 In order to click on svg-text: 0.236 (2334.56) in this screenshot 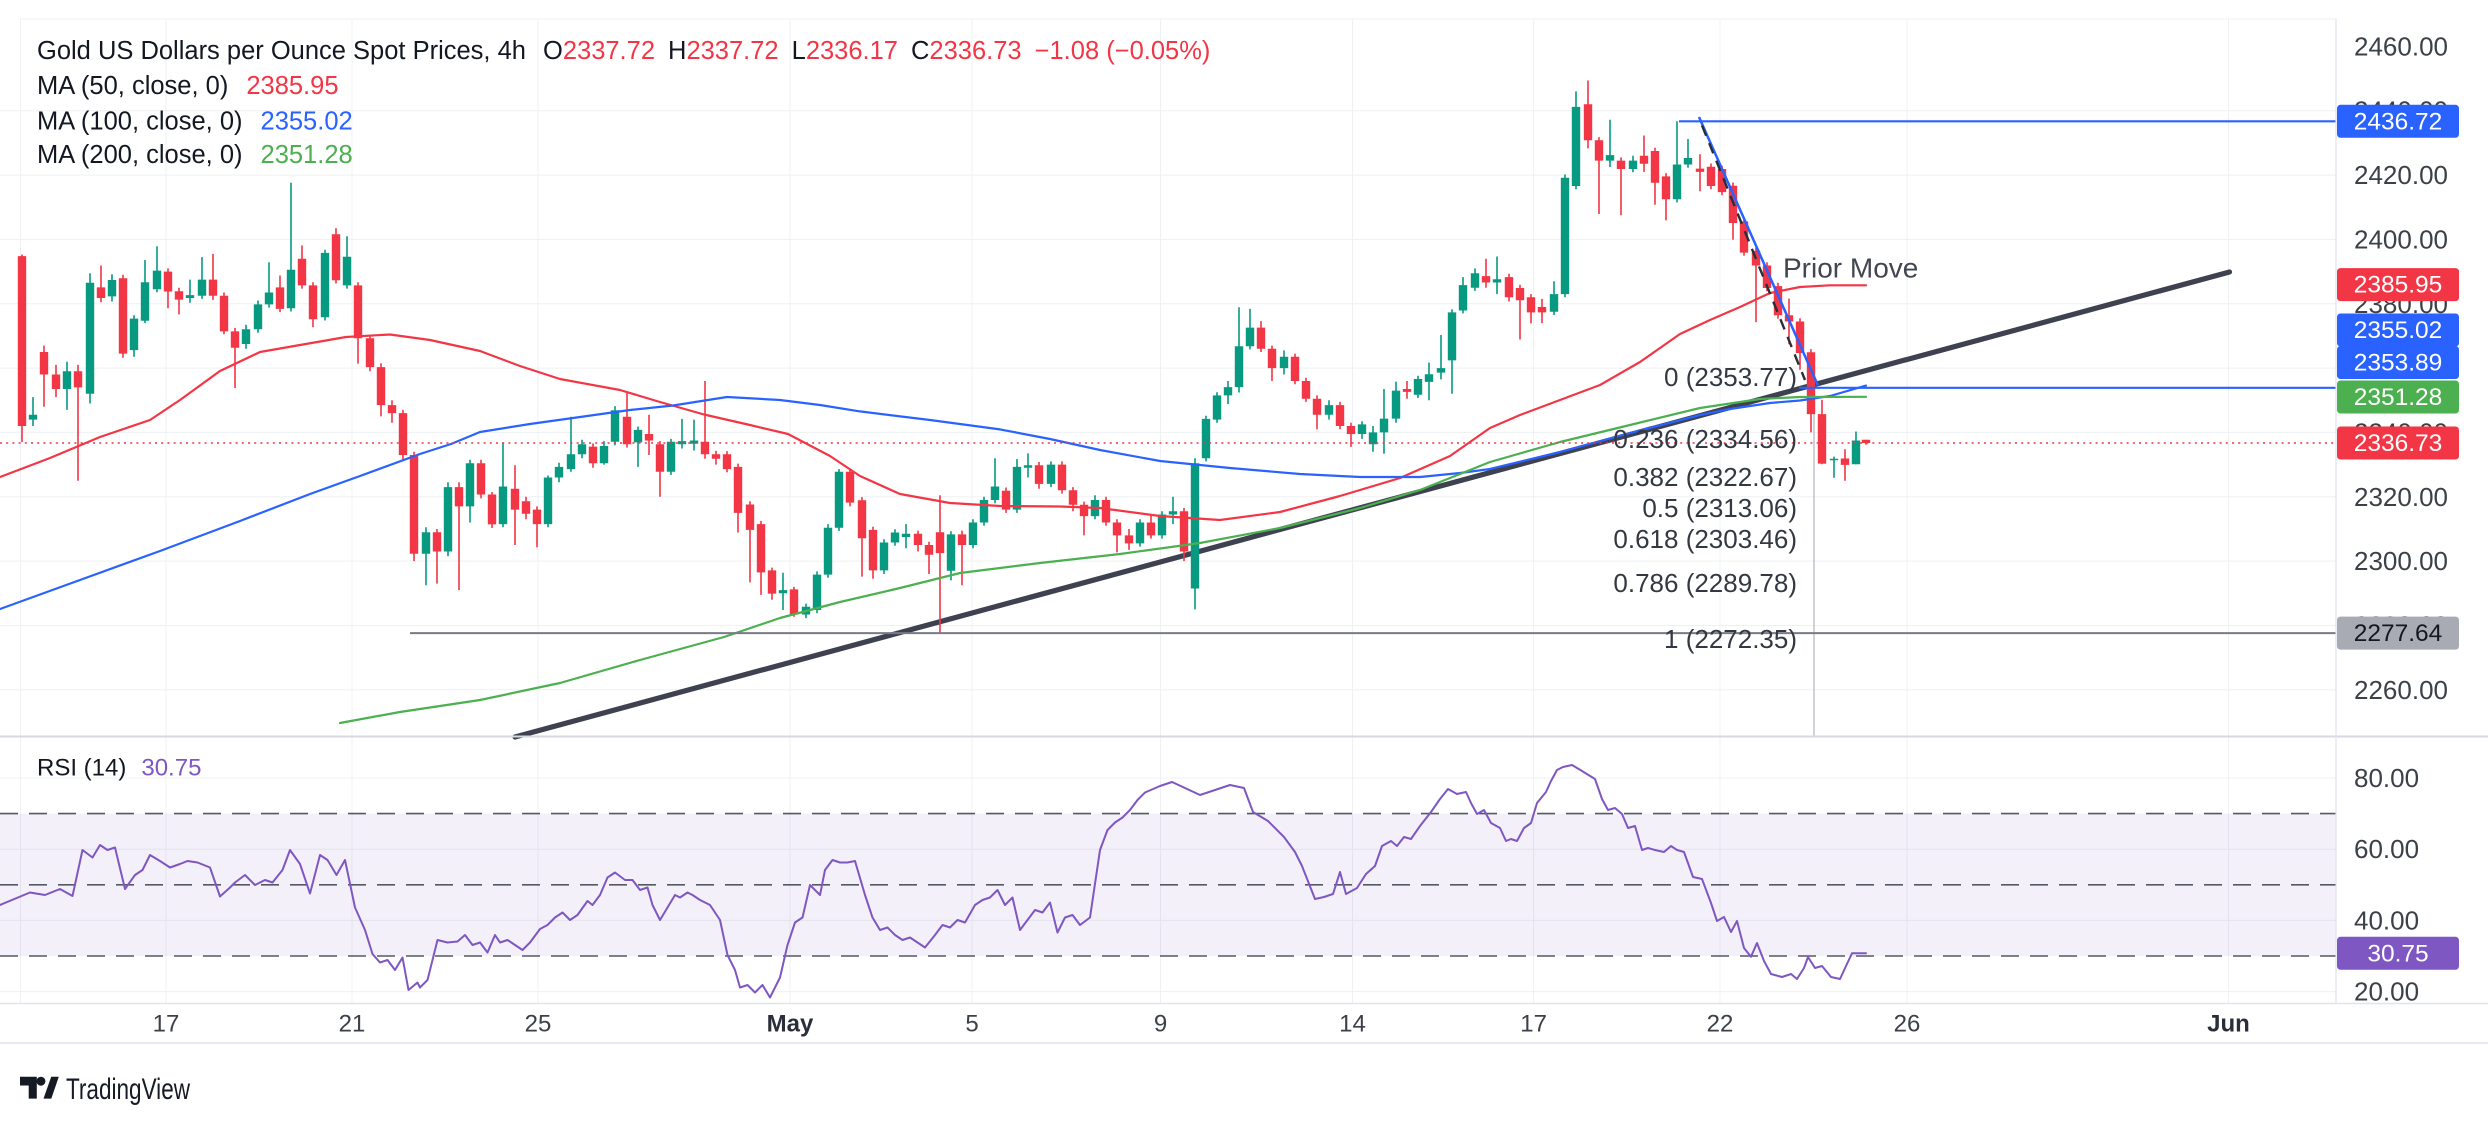, I will do `click(1705, 439)`.